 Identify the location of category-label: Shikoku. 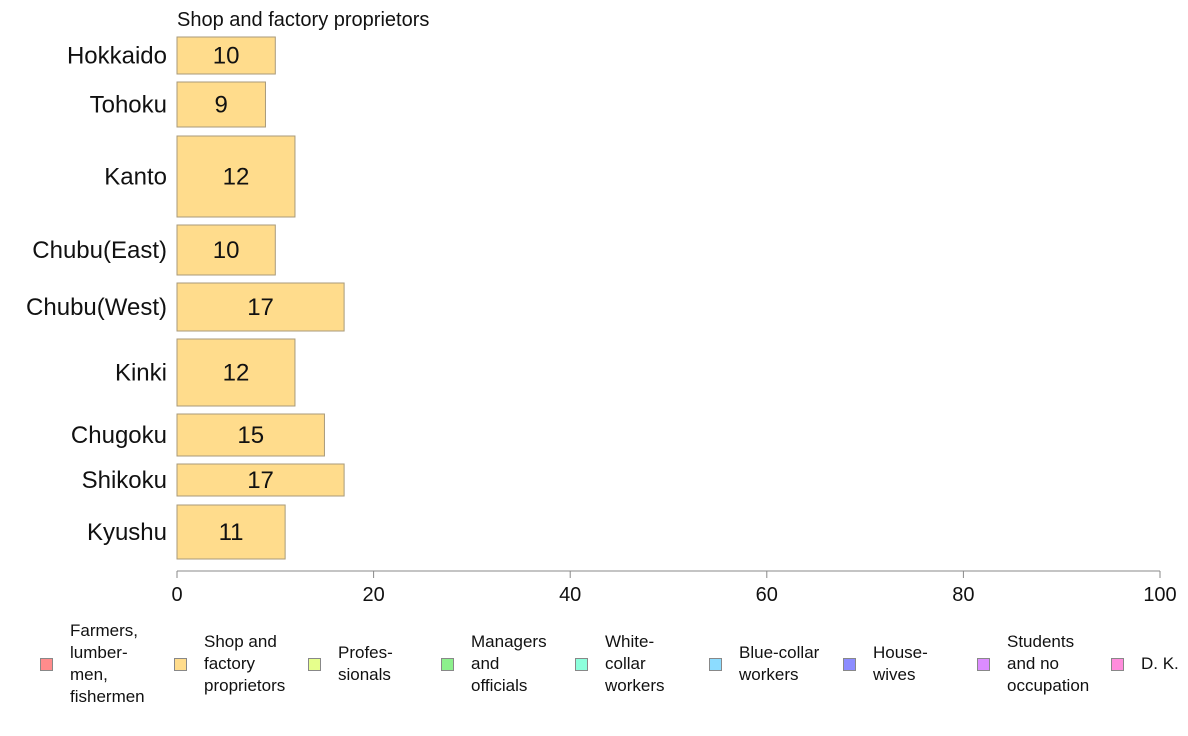
(124, 480).